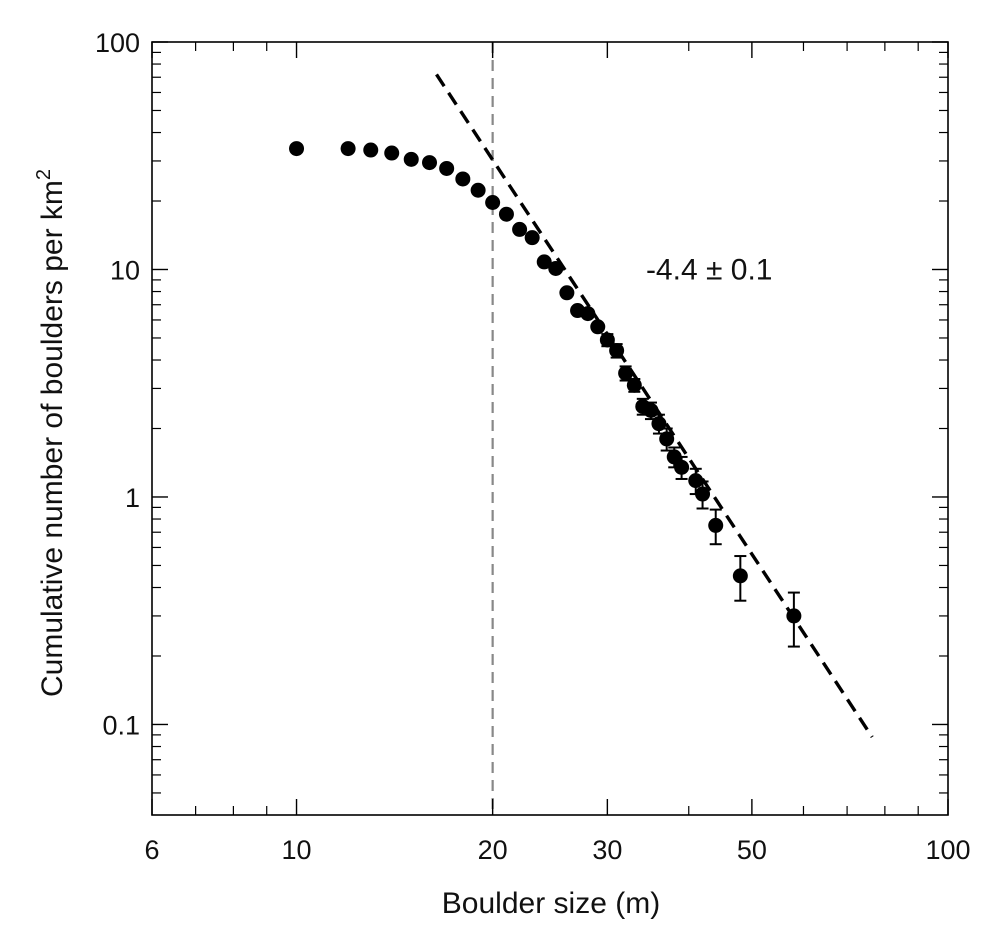 The width and height of the screenshot is (998, 936). Describe the element at coordinates (947, 850) in the screenshot. I see `x-tick-label: 100` at that location.